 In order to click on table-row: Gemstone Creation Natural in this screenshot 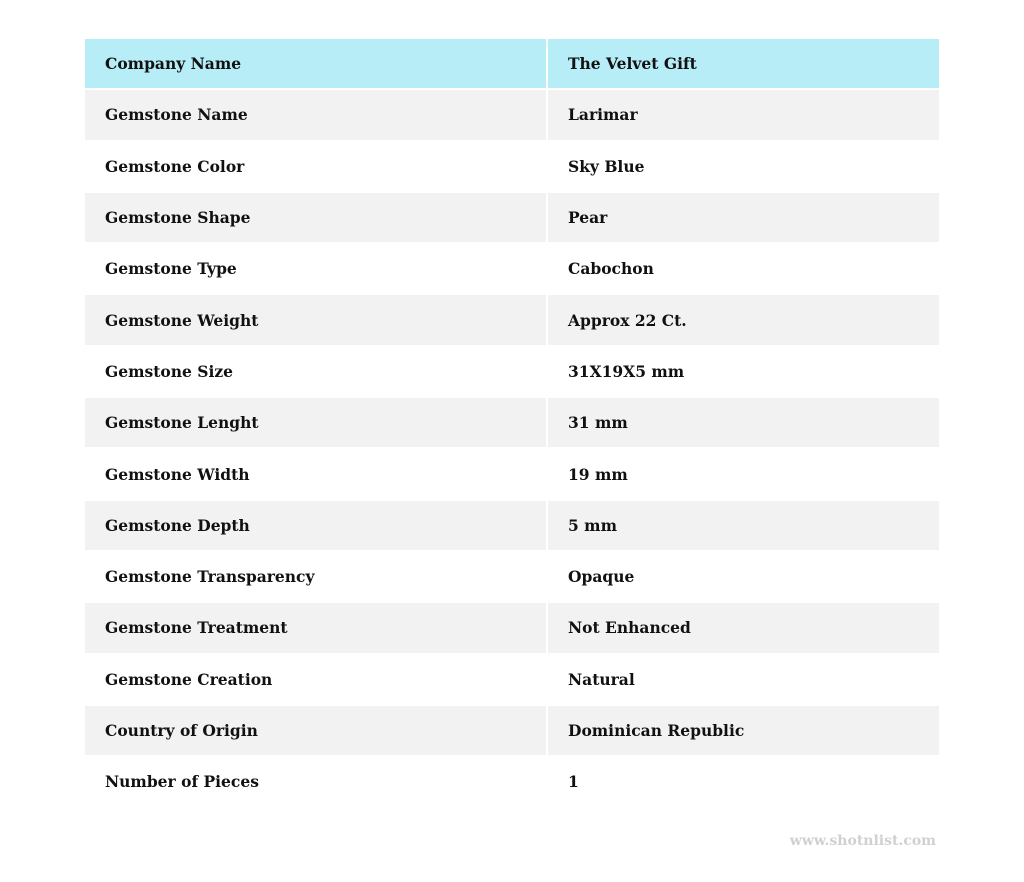, I will do `click(512, 679)`.